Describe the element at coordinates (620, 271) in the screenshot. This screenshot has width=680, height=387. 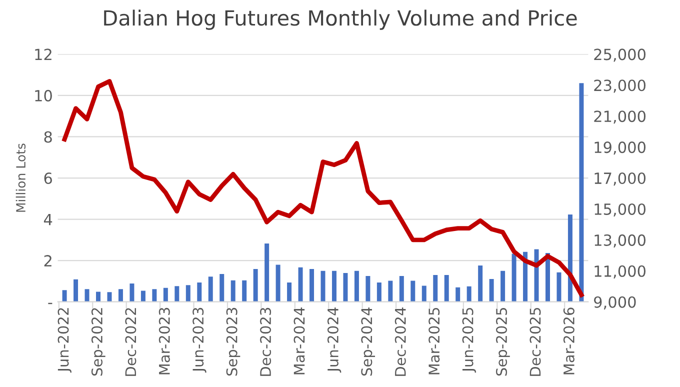
I see `y2-tick-label: 11,000` at that location.